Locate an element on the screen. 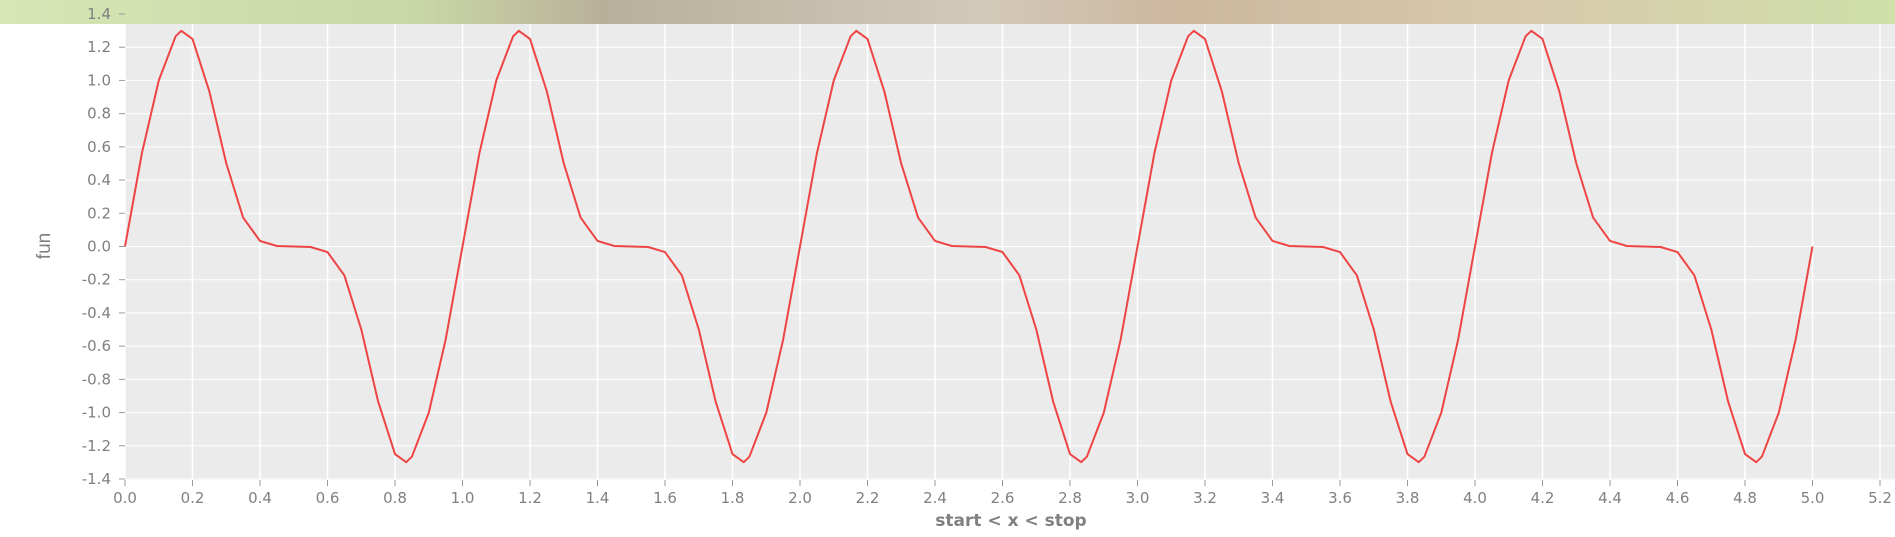  x-tick-label: 0.6 is located at coordinates (328, 498).